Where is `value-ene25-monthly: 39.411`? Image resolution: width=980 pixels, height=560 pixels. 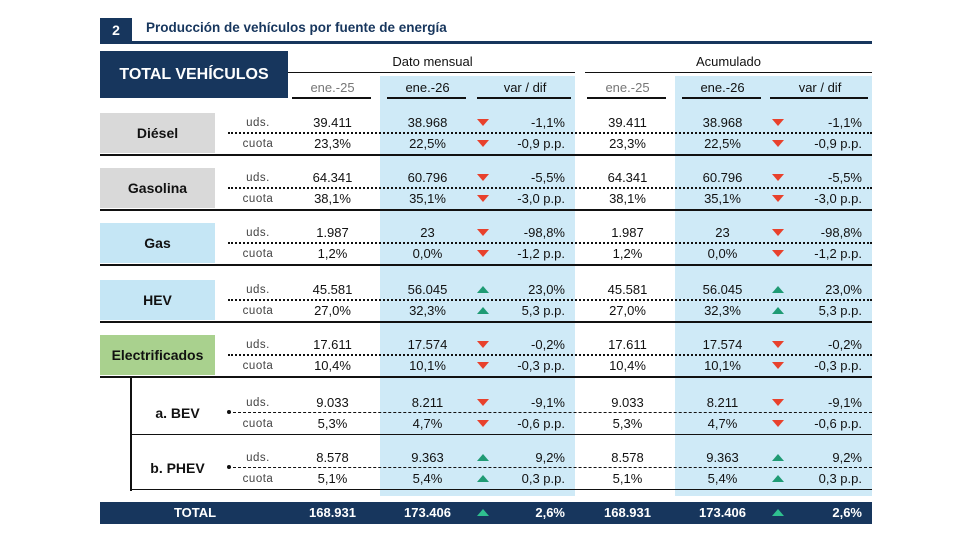
value-ene25-monthly: 39.411 is located at coordinates (332, 122).